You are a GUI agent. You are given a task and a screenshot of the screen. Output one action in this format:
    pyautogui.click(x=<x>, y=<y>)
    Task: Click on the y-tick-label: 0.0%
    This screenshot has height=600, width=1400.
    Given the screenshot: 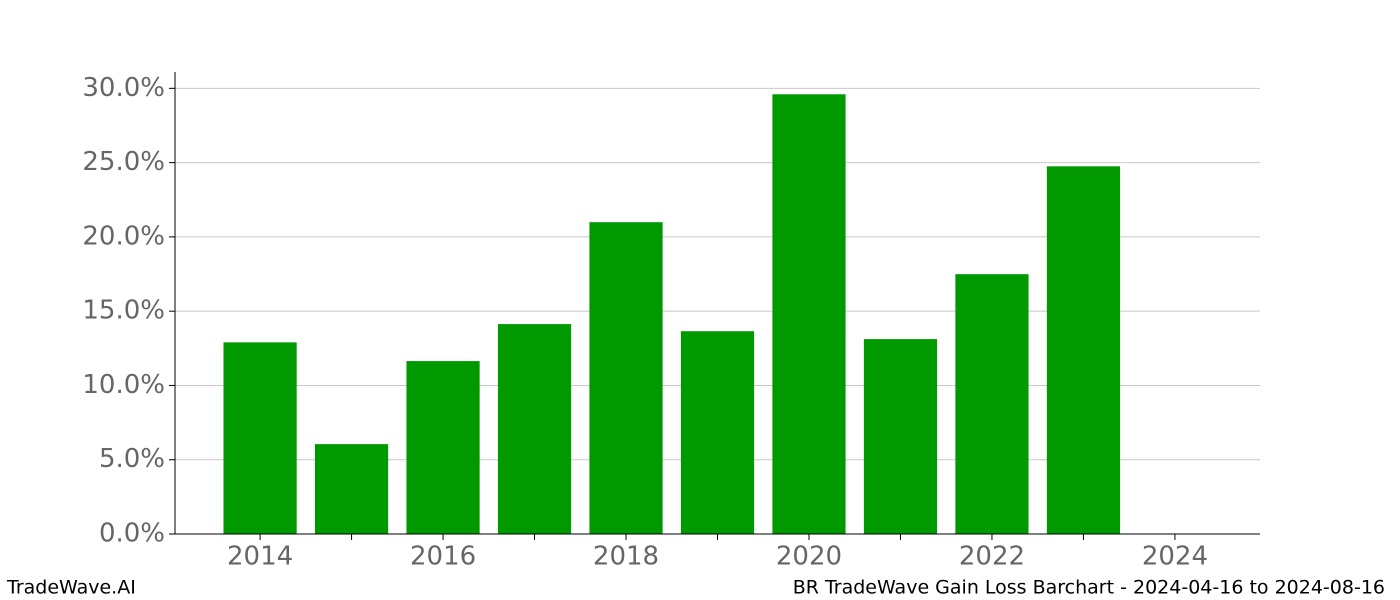 What is the action you would take?
    pyautogui.click(x=132, y=534)
    